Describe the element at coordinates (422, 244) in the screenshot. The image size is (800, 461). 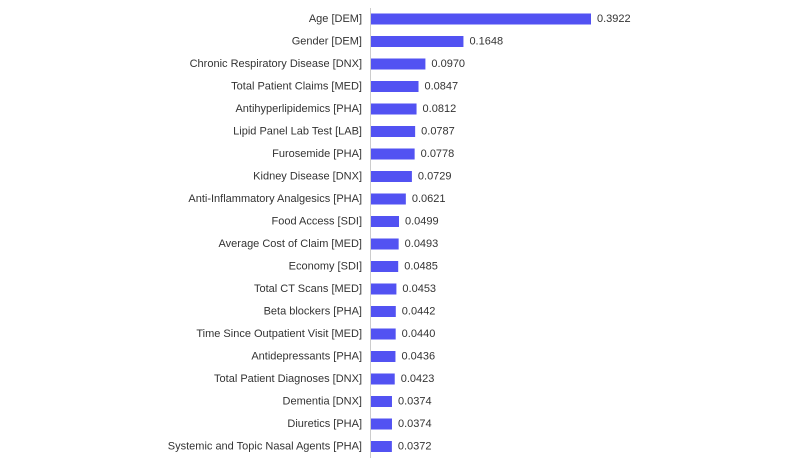
I see `value-label: 0.0493` at that location.